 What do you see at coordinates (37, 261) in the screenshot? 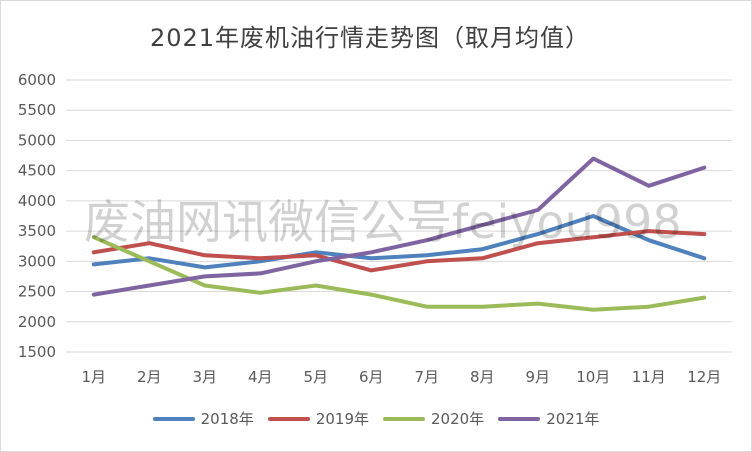
I see `y-tick-label: 3000` at bounding box center [37, 261].